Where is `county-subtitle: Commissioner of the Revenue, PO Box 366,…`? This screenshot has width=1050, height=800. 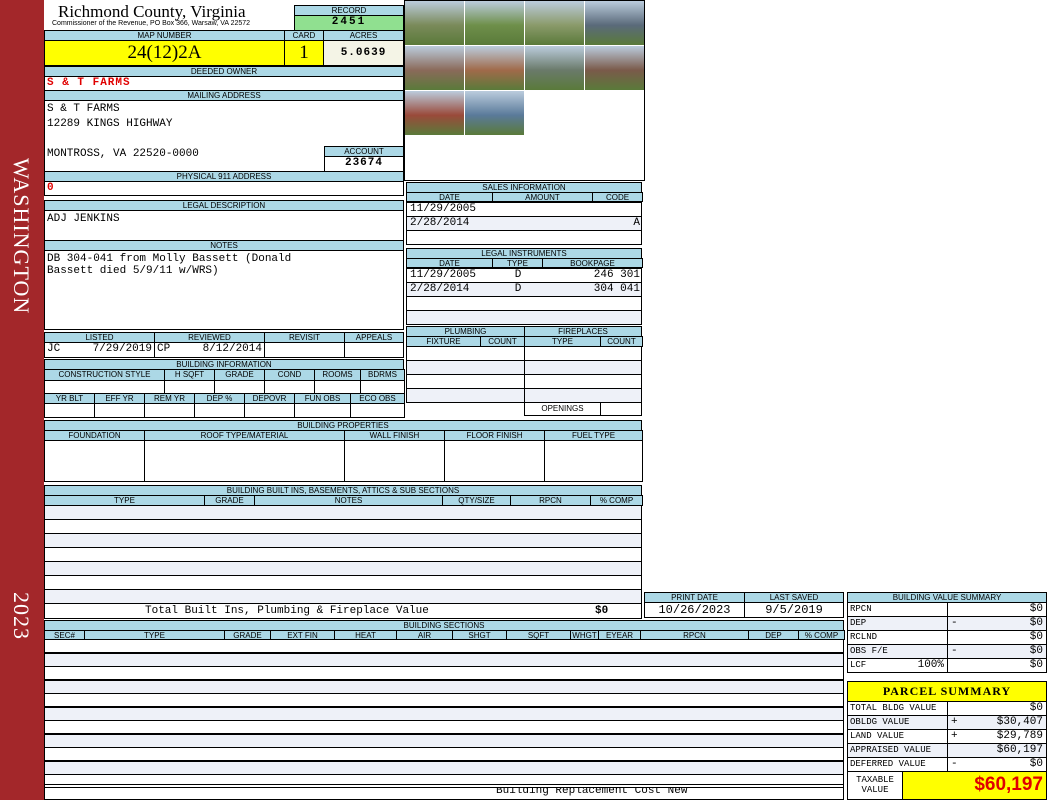 county-subtitle: Commissioner of the Revenue, PO Box 366,… is located at coordinates (151, 23).